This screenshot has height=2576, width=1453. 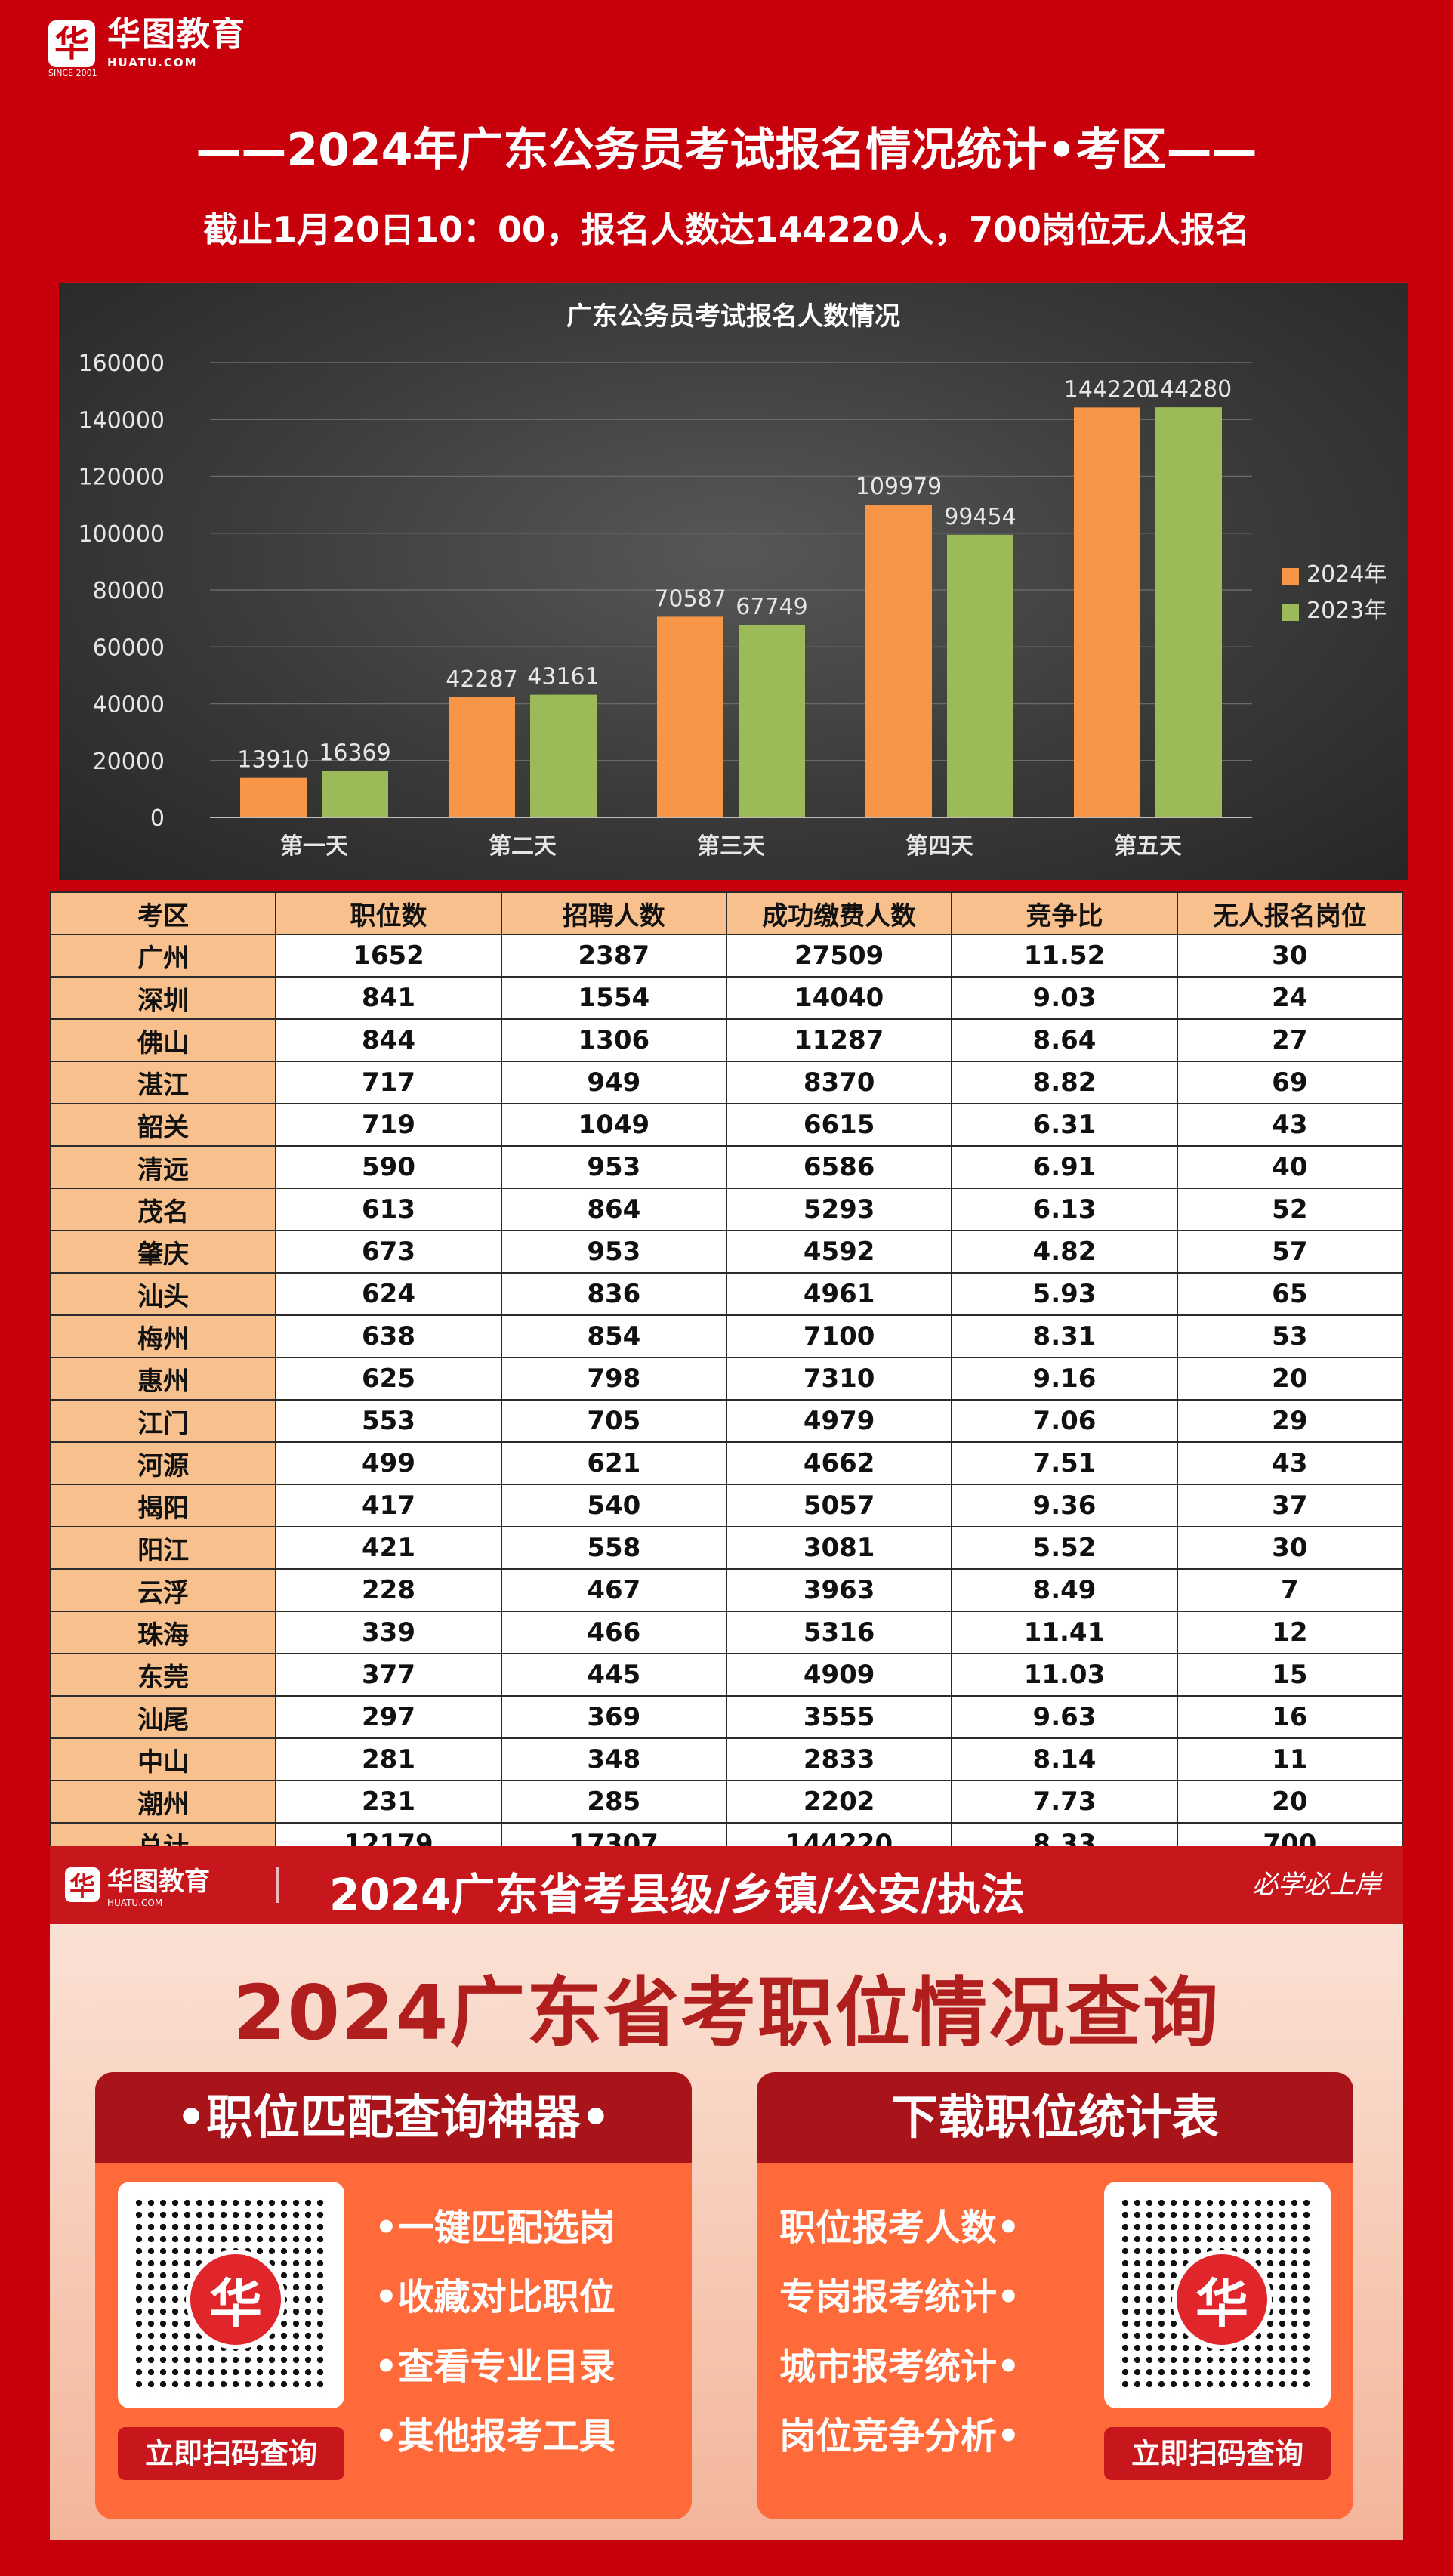 What do you see at coordinates (1290, 998) in the screenshot?
I see `table-cell: 24` at bounding box center [1290, 998].